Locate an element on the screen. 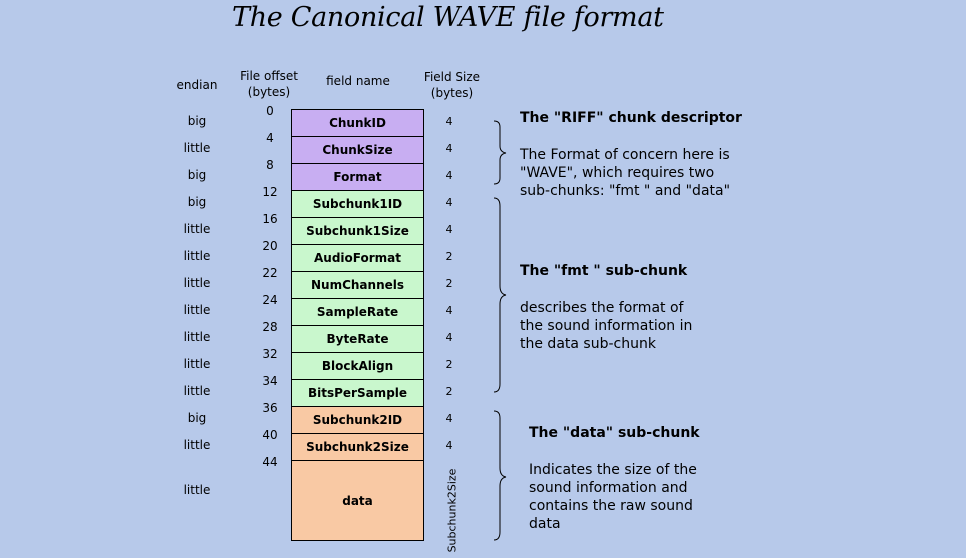 The width and height of the screenshot is (966, 558). size-header: Field Size (bytes) is located at coordinates (452, 85).